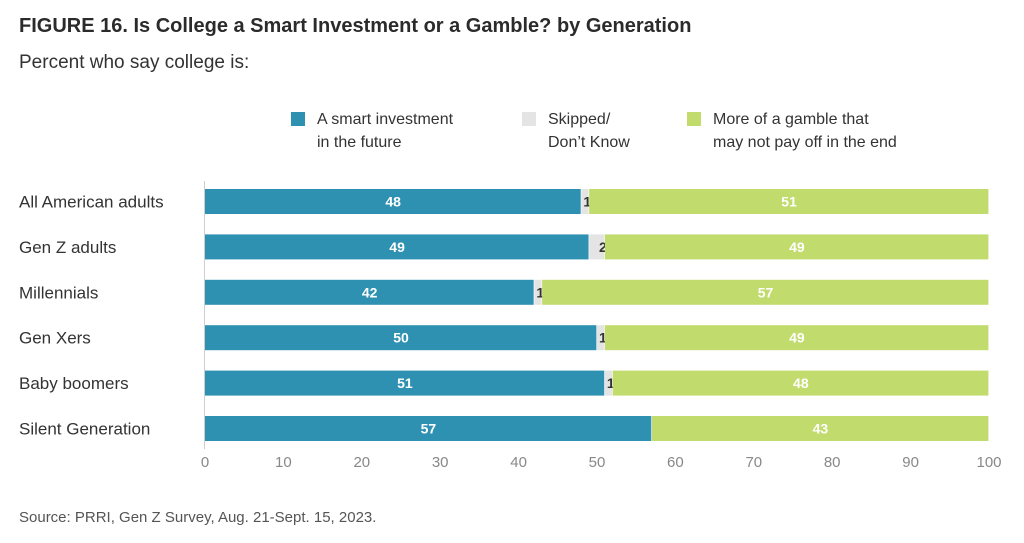 The width and height of the screenshot is (1024, 543). I want to click on legend-swatch-smart-investment, so click(298, 119).